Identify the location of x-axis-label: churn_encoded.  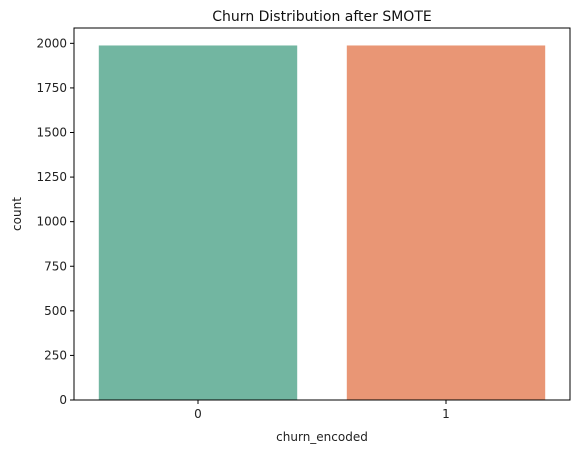
(322, 437).